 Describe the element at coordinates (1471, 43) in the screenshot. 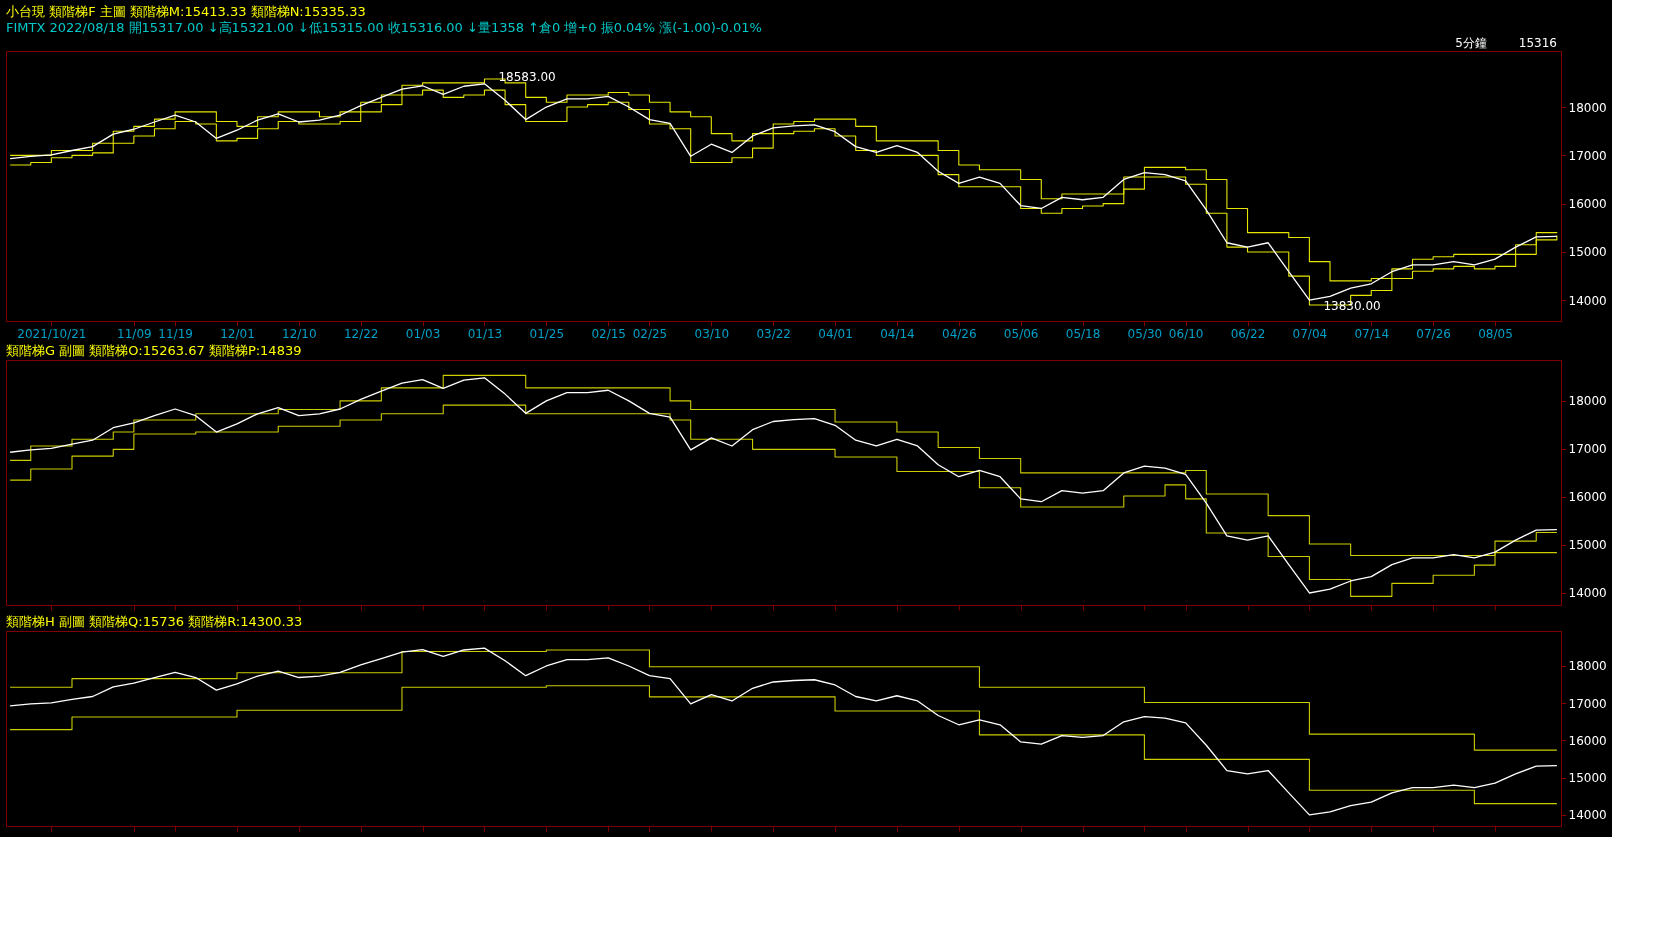

I see `text: 5分鐘` at that location.